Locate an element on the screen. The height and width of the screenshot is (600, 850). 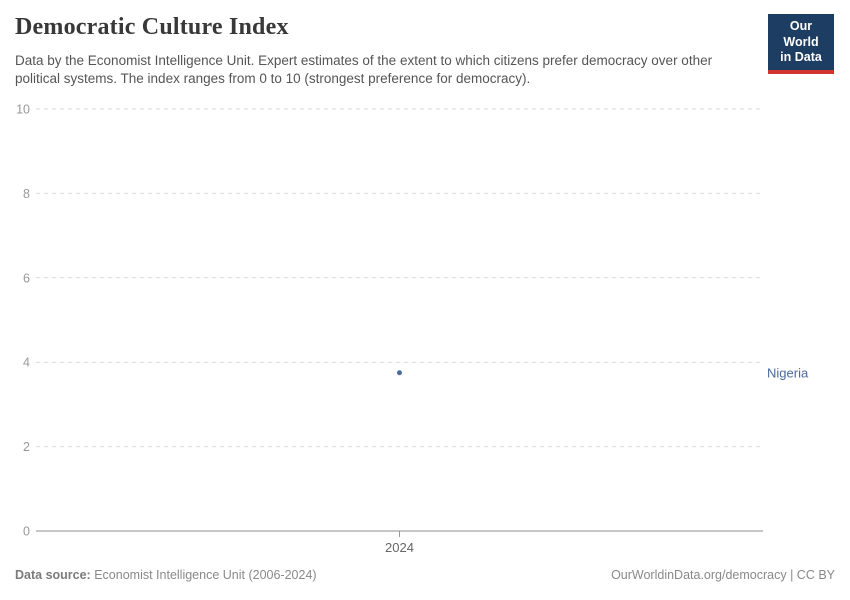
owid-url-link: OurWorldinData.org/democracy | CC BY is located at coordinates (723, 575).